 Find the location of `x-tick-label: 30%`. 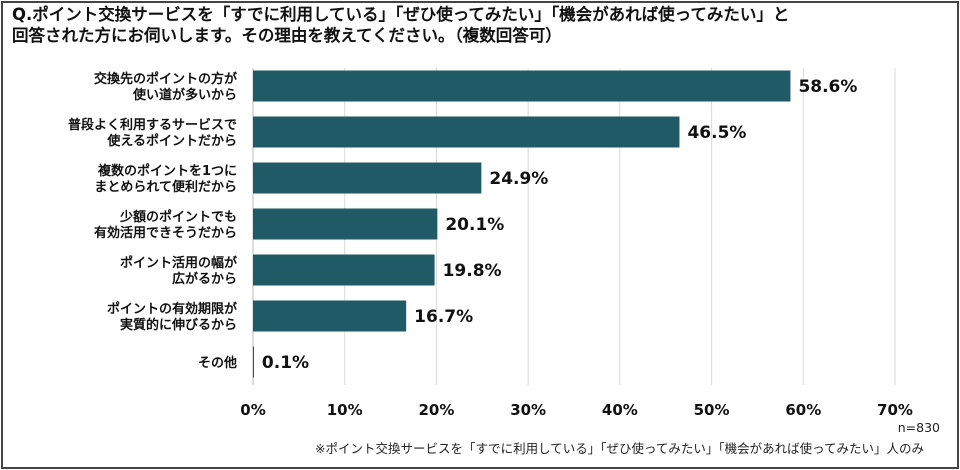

x-tick-label: 30% is located at coordinates (528, 410).